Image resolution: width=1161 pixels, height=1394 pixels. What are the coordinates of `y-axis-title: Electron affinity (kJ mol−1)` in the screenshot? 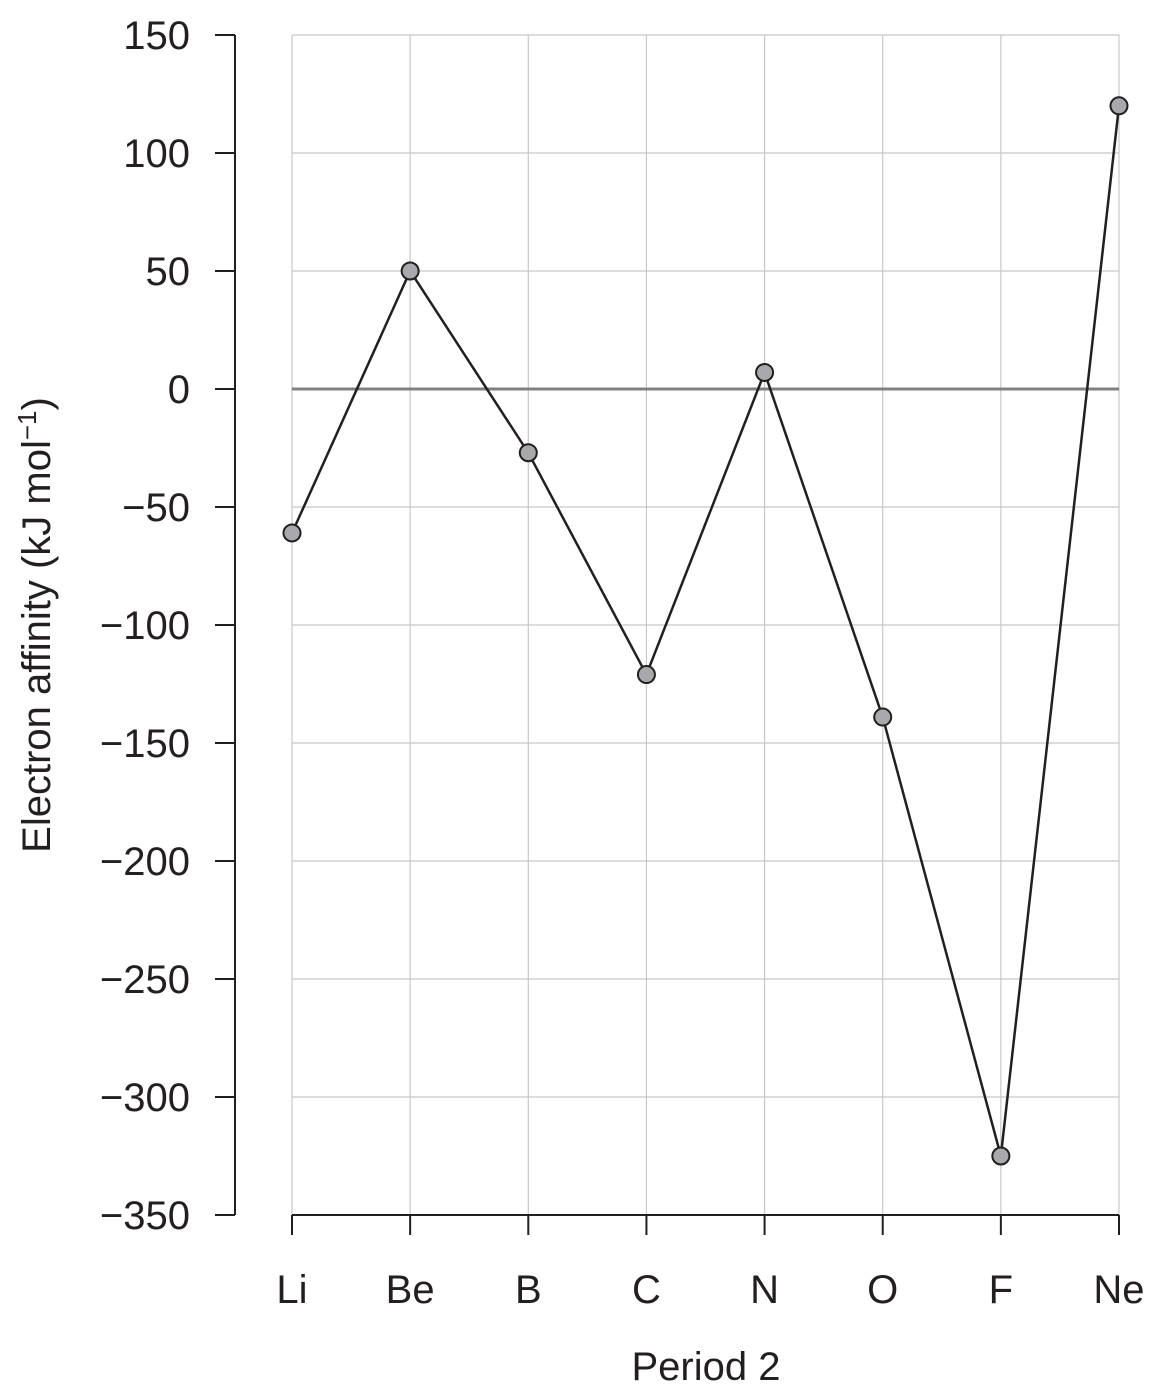 It's located at (35, 625).